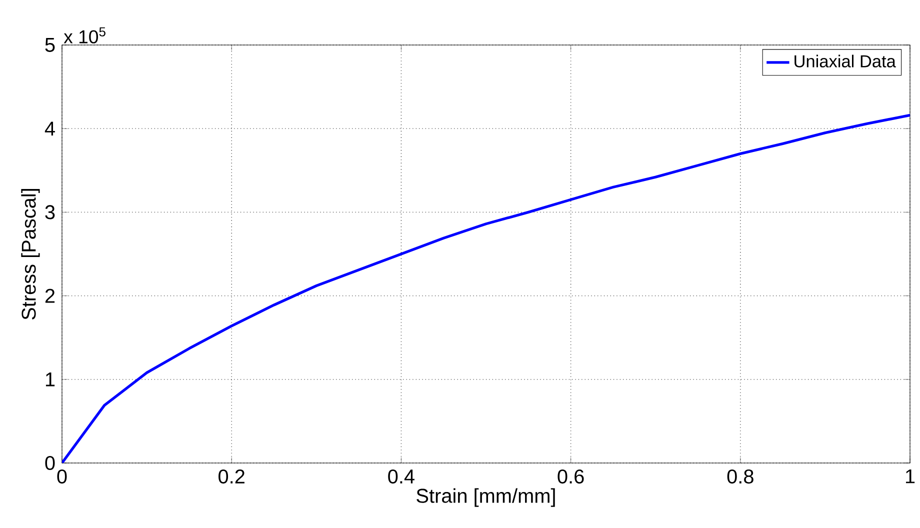 This screenshot has height=528, width=920. I want to click on y-axis-title: Stress [Pascal], so click(30, 254).